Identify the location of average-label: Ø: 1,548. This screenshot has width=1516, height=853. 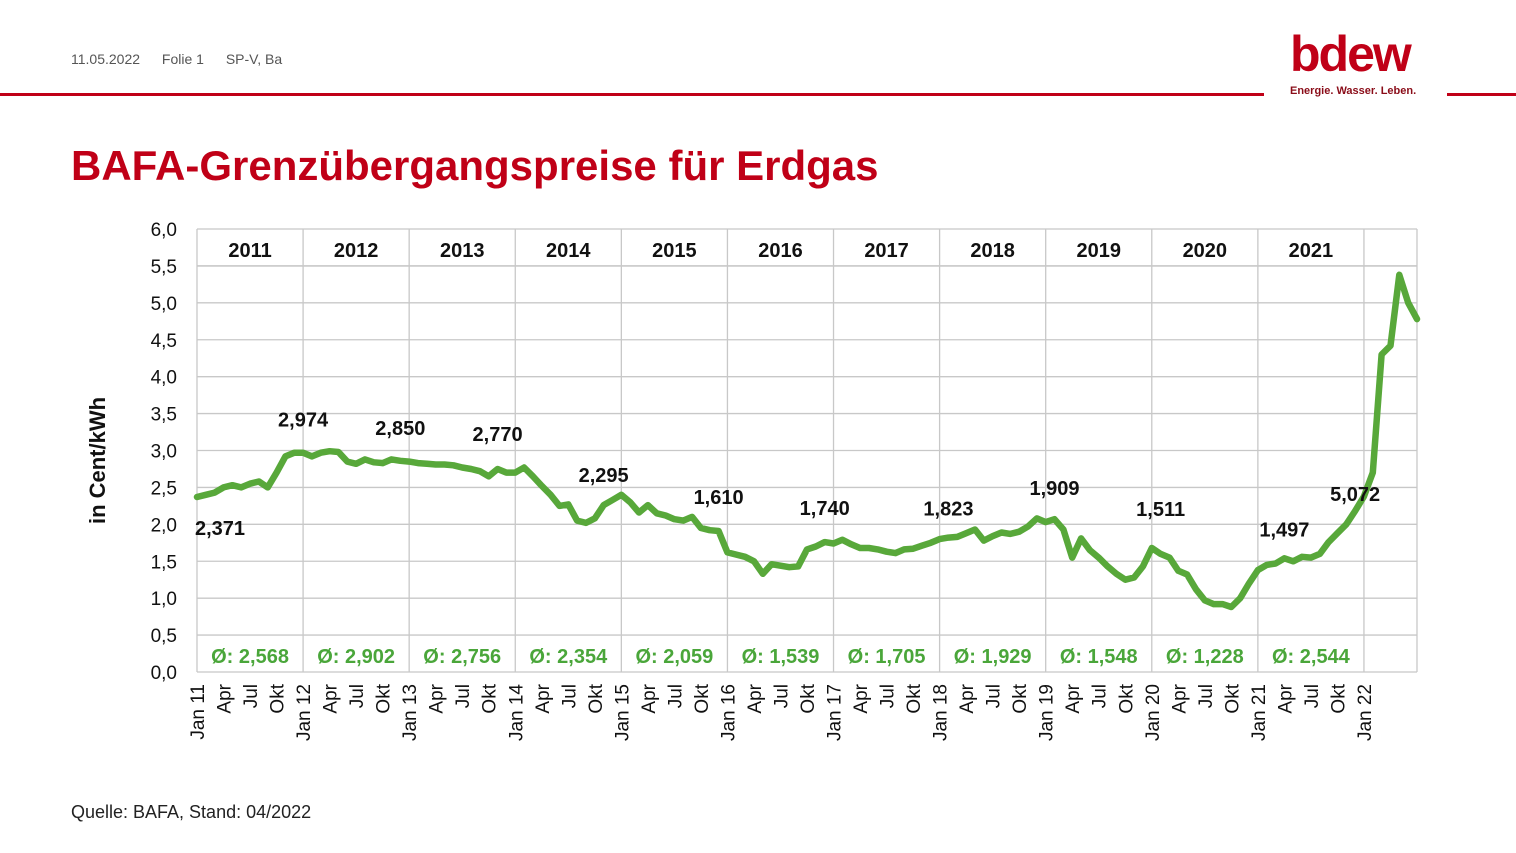
(1099, 657).